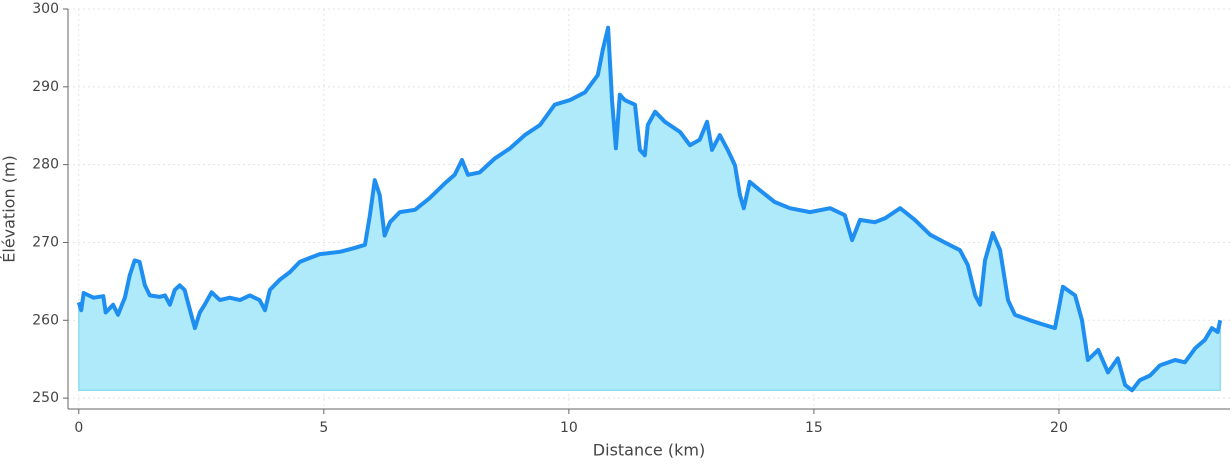 Image resolution: width=1232 pixels, height=464 pixels. I want to click on x-axis-title: Distance (km), so click(649, 450).